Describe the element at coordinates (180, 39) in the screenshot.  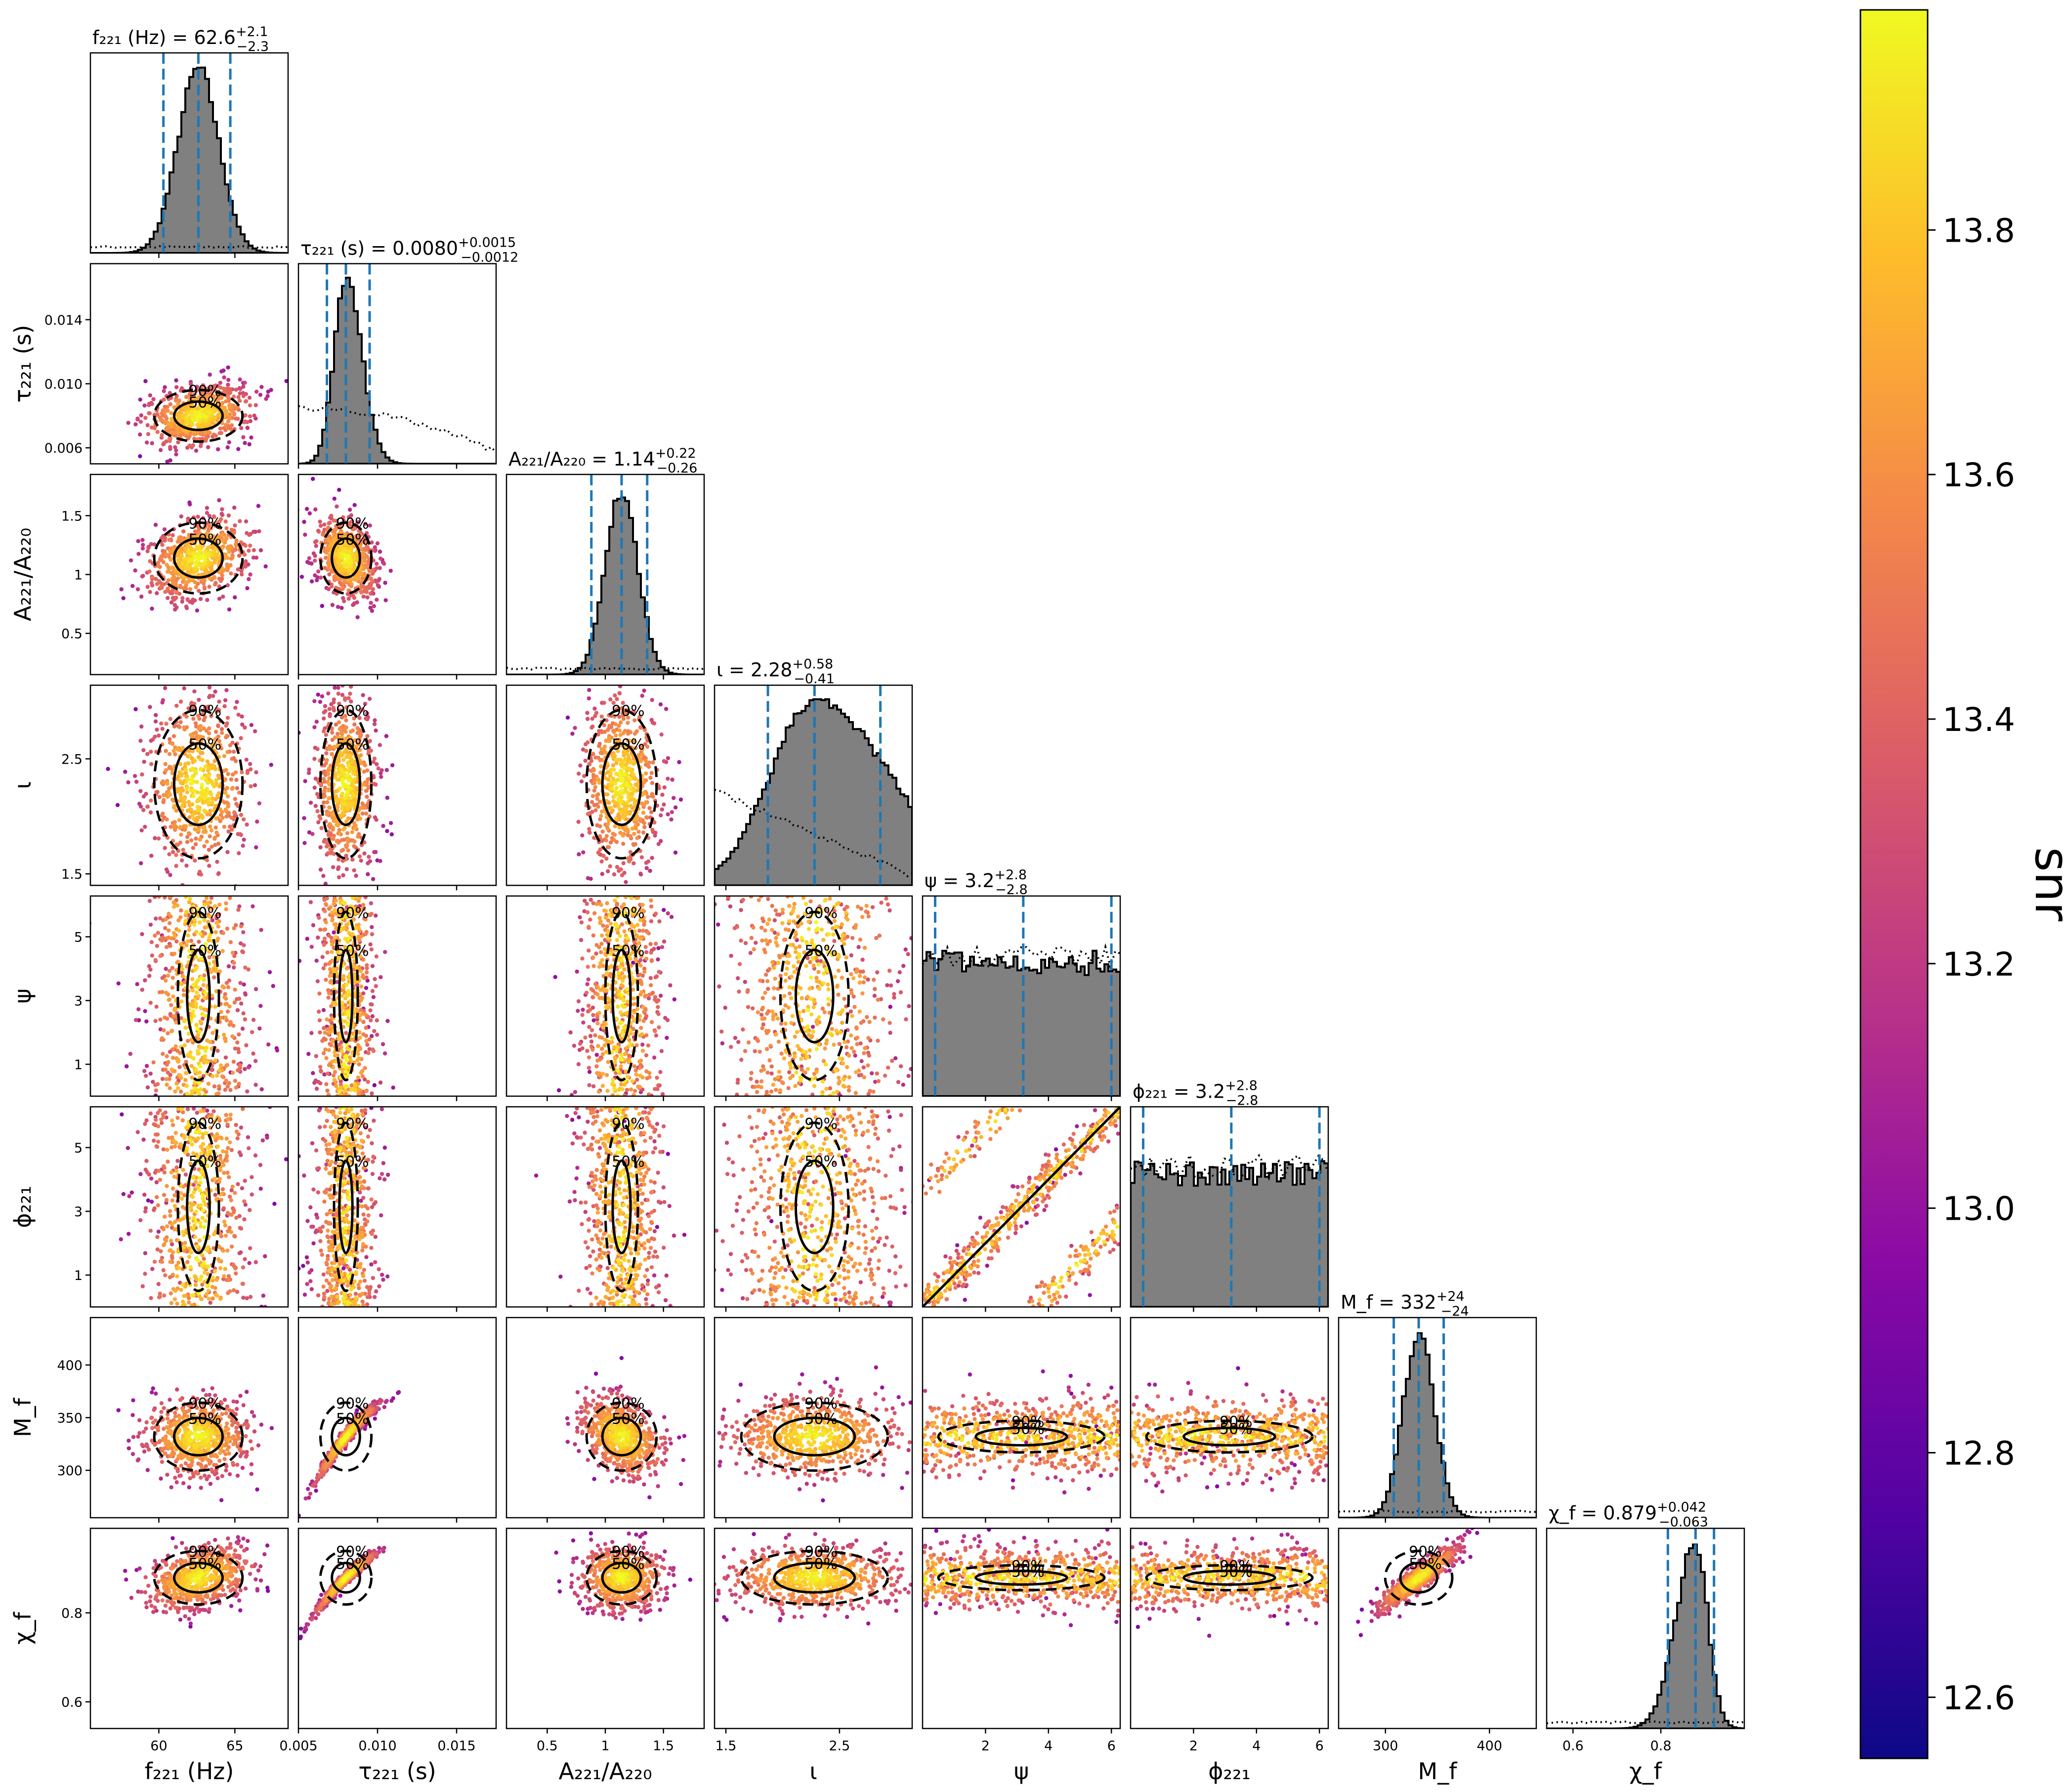
I see `title-f221: f₂₂₁ (Hz) = 62.6+2.1 −2.3` at that location.